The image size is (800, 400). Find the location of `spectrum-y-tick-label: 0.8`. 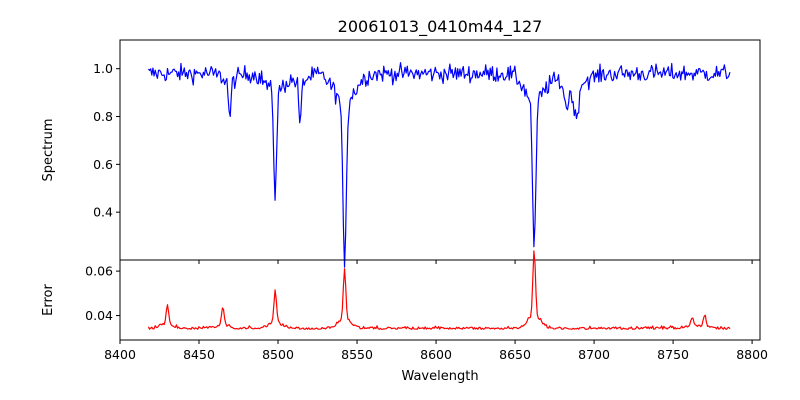

spectrum-y-tick-label: 0.8 is located at coordinates (103, 116).